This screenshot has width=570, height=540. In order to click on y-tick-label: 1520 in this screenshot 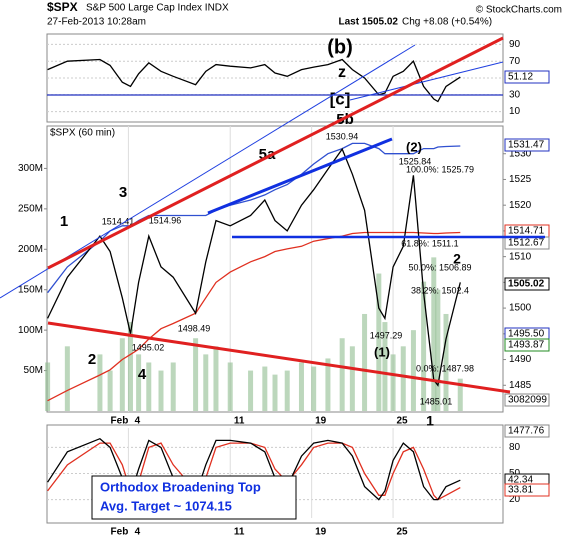, I will do `click(520, 205)`.